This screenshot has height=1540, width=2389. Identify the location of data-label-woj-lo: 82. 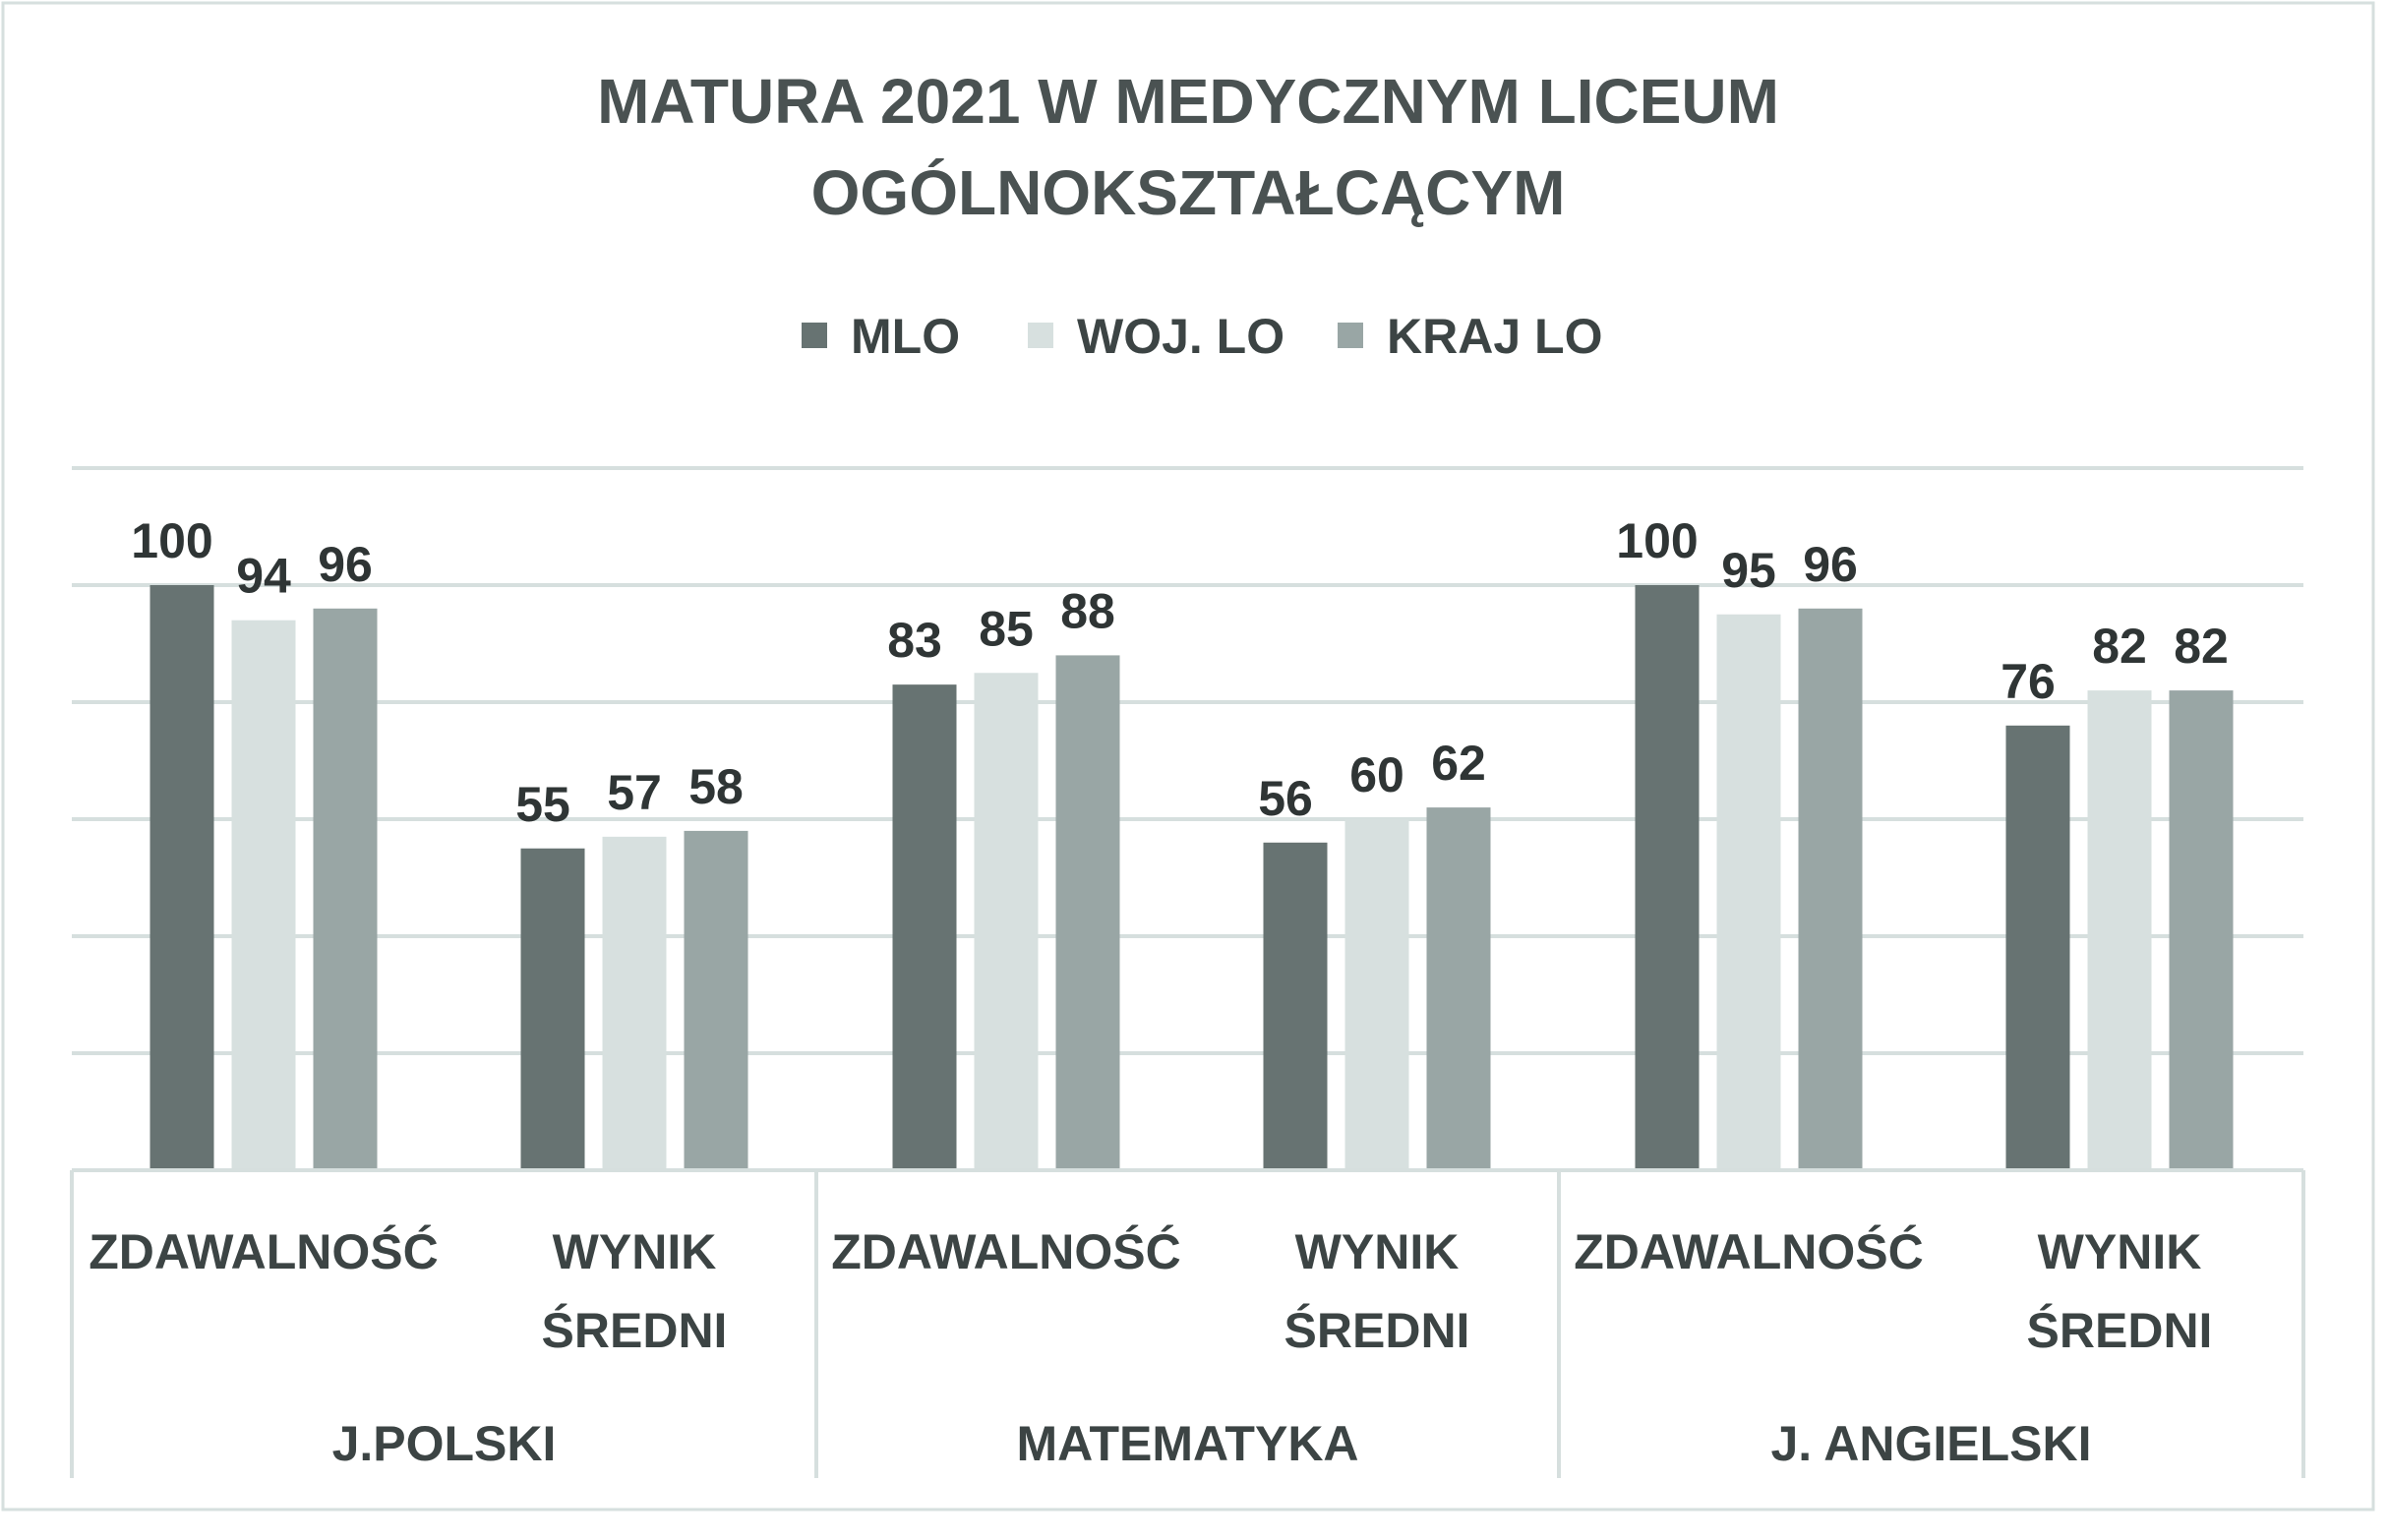
(2119, 647).